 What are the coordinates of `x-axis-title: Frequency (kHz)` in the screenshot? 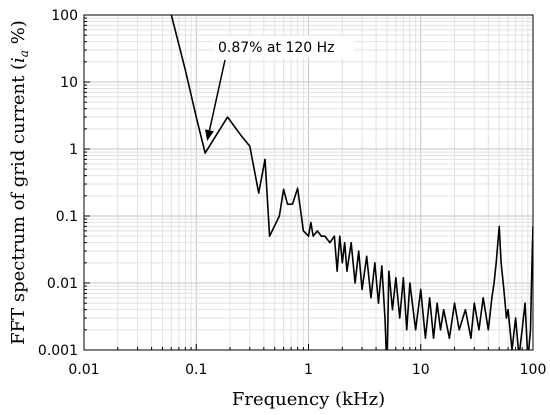 It's located at (308, 399).